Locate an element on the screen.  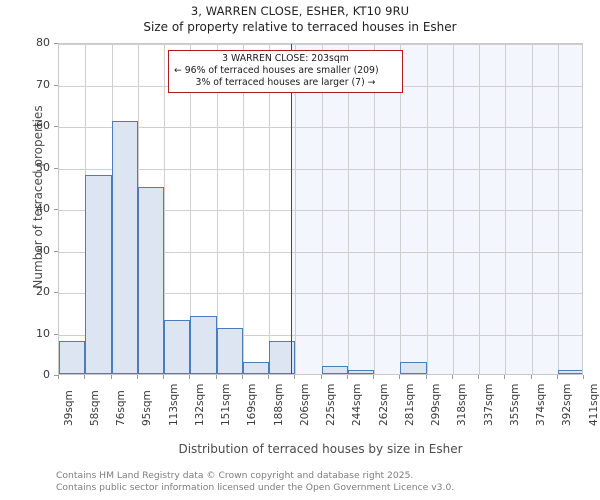
y-tick-label: 10 is located at coordinates (43, 333).